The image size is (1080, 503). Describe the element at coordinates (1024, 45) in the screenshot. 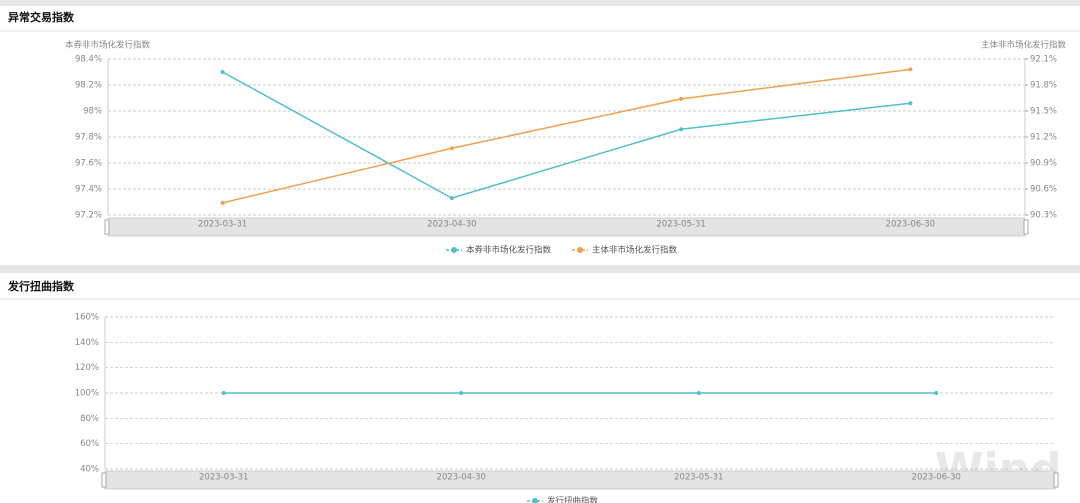

I see `y2-axis-title: 主体非市场化发行指数` at that location.